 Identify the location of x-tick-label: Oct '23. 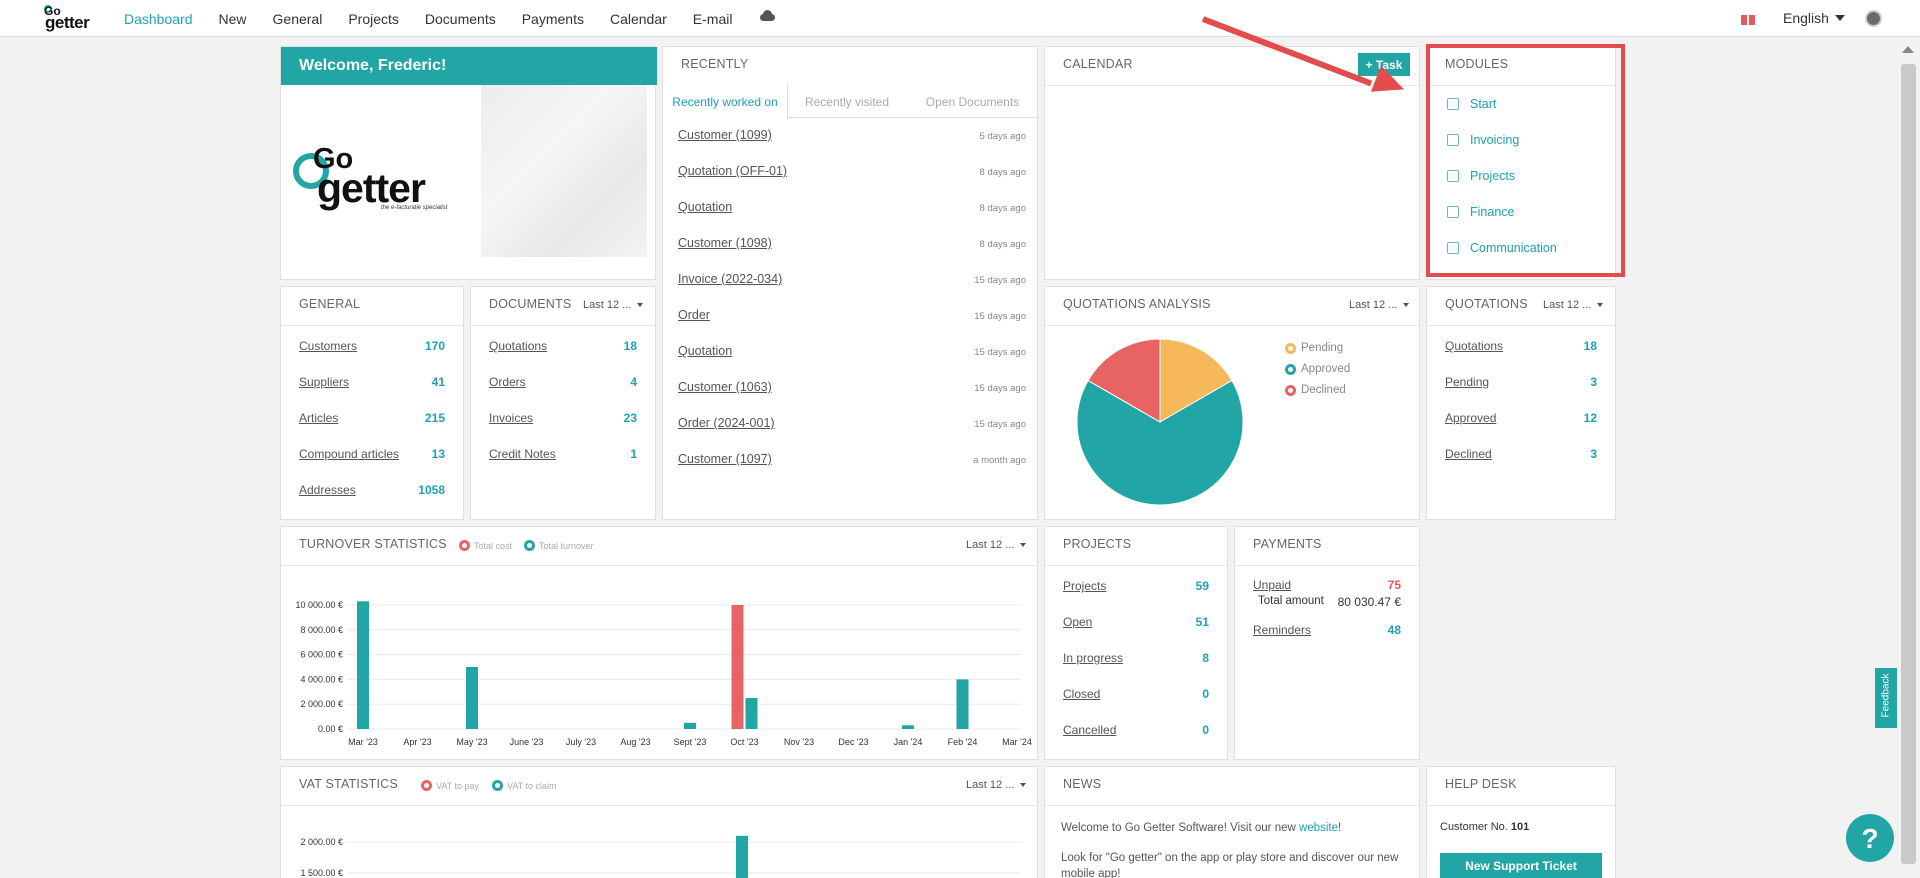
(744, 742).